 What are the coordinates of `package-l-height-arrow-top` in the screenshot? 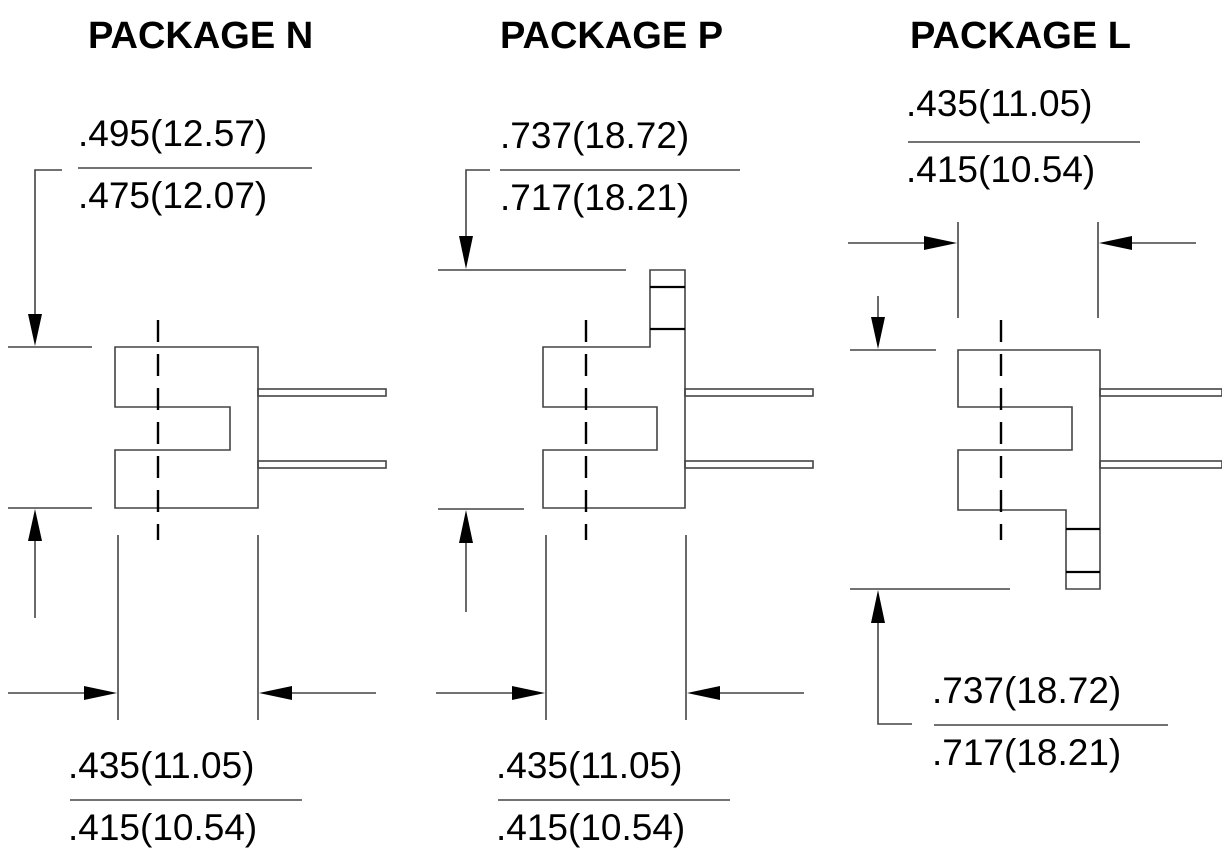 It's located at (878, 333).